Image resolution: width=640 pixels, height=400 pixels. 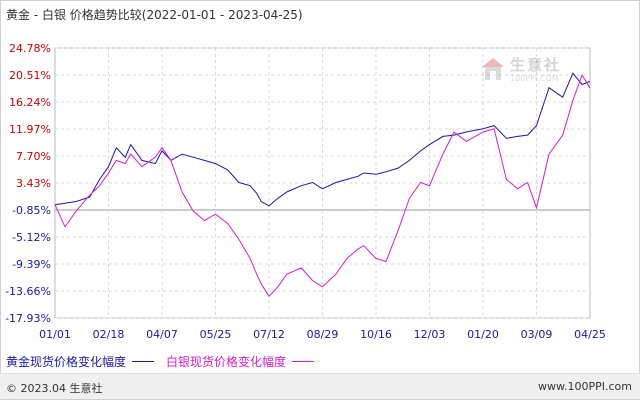 What do you see at coordinates (320, 386) in the screenshot?
I see `footer: © 2023.04 生意社 www.100PPI.com` at bounding box center [320, 386].